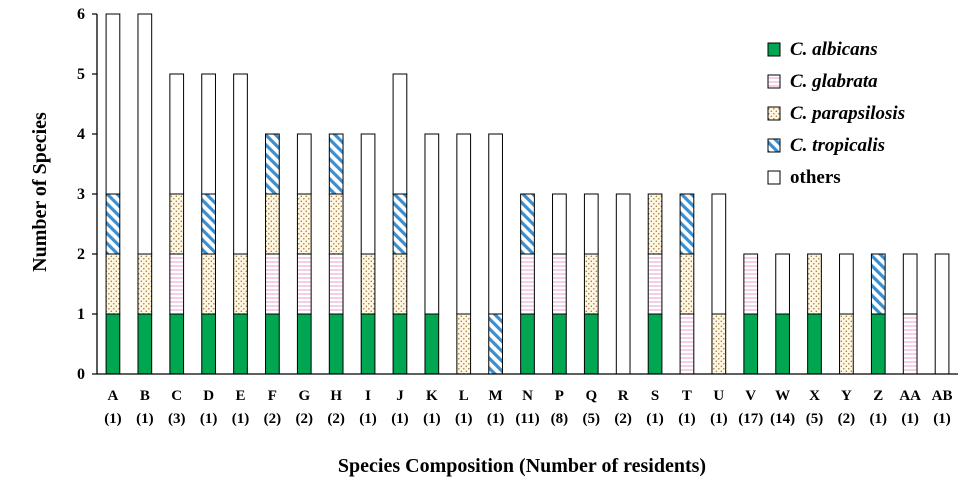 This screenshot has width=978, height=491. I want to click on x-tick-label: R, so click(623, 396).